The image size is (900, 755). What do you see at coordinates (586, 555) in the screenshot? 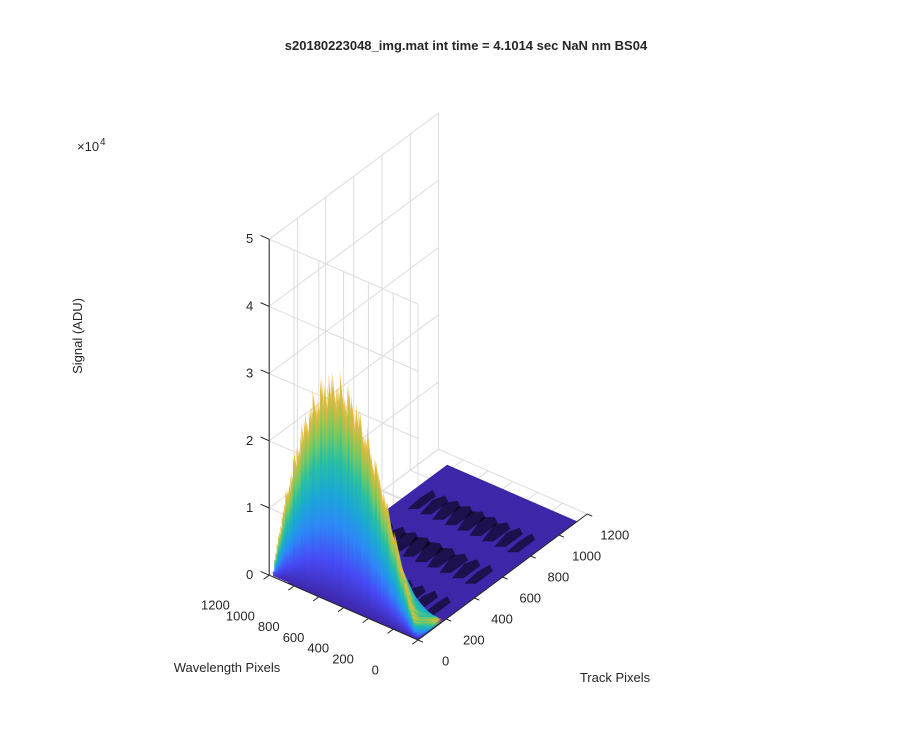
I see `x-tick-label: 1000` at bounding box center [586, 555].